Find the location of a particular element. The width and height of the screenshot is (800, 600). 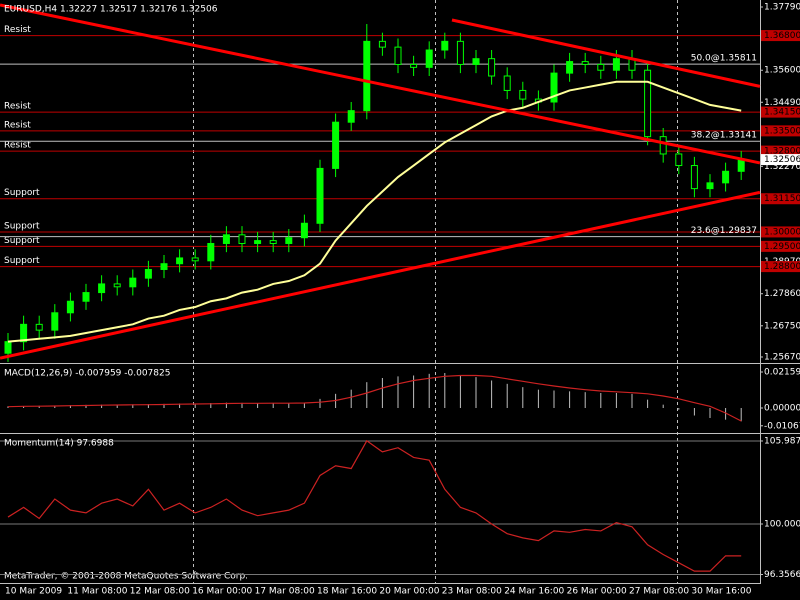

fib-label: 50.0@1.35811 is located at coordinates (724, 59).